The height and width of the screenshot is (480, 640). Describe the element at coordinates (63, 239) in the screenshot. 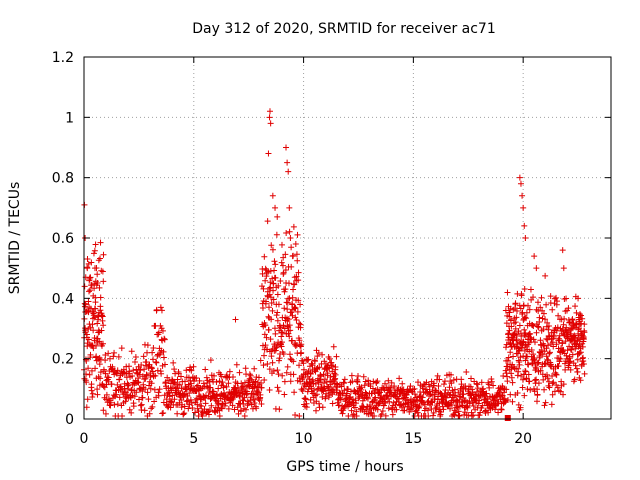

I see `y-tick-label: 0.6` at that location.